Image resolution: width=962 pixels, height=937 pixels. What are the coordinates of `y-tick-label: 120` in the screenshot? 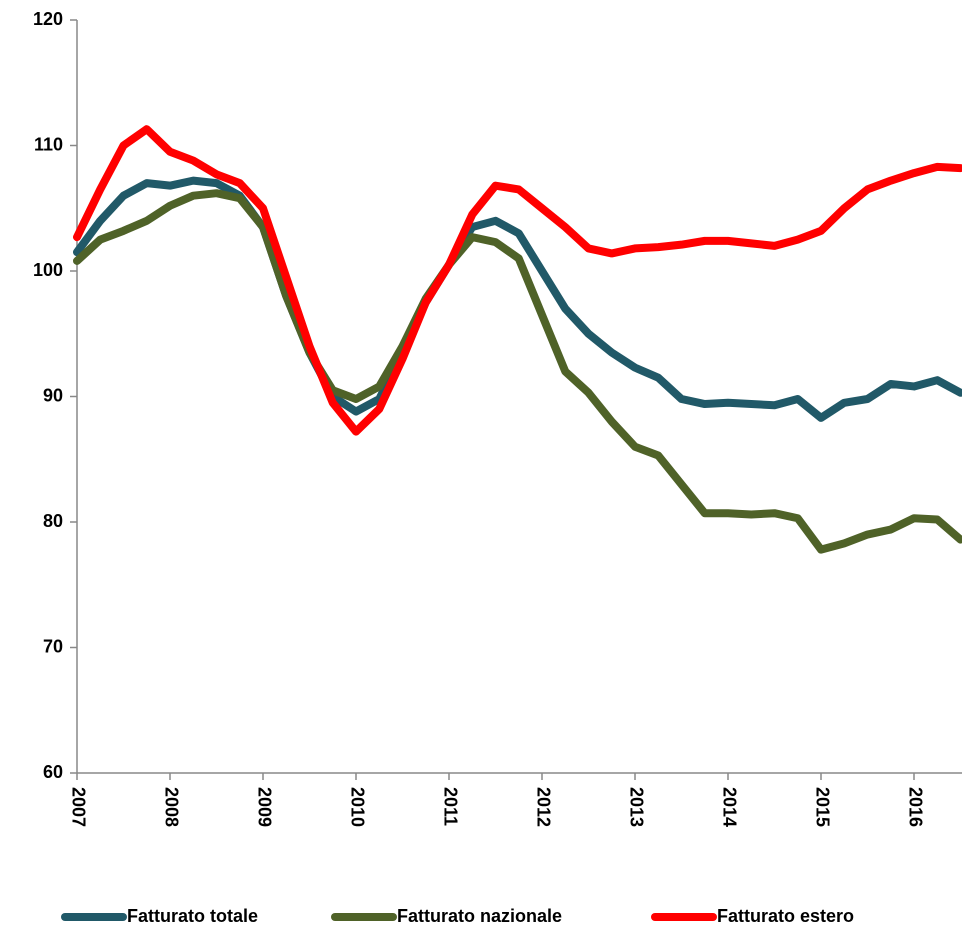 It's located at (48, 19).